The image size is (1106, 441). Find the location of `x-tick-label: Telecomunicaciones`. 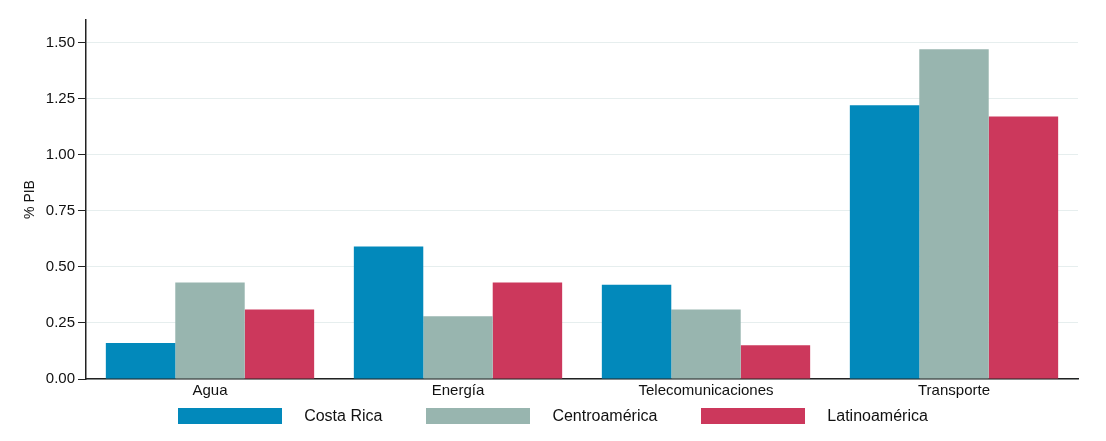

x-tick-label: Telecomunicaciones is located at coordinates (706, 390).